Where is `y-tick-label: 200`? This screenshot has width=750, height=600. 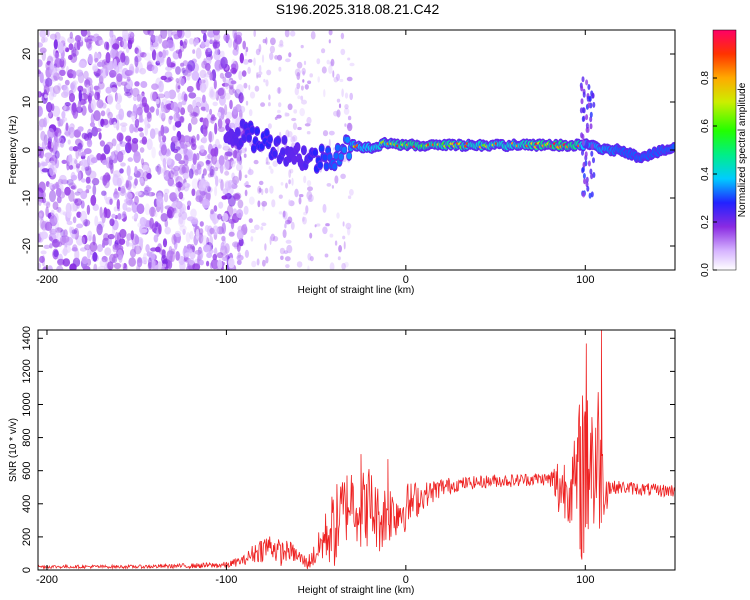 y-tick-label: 200 is located at coordinates (27, 537).